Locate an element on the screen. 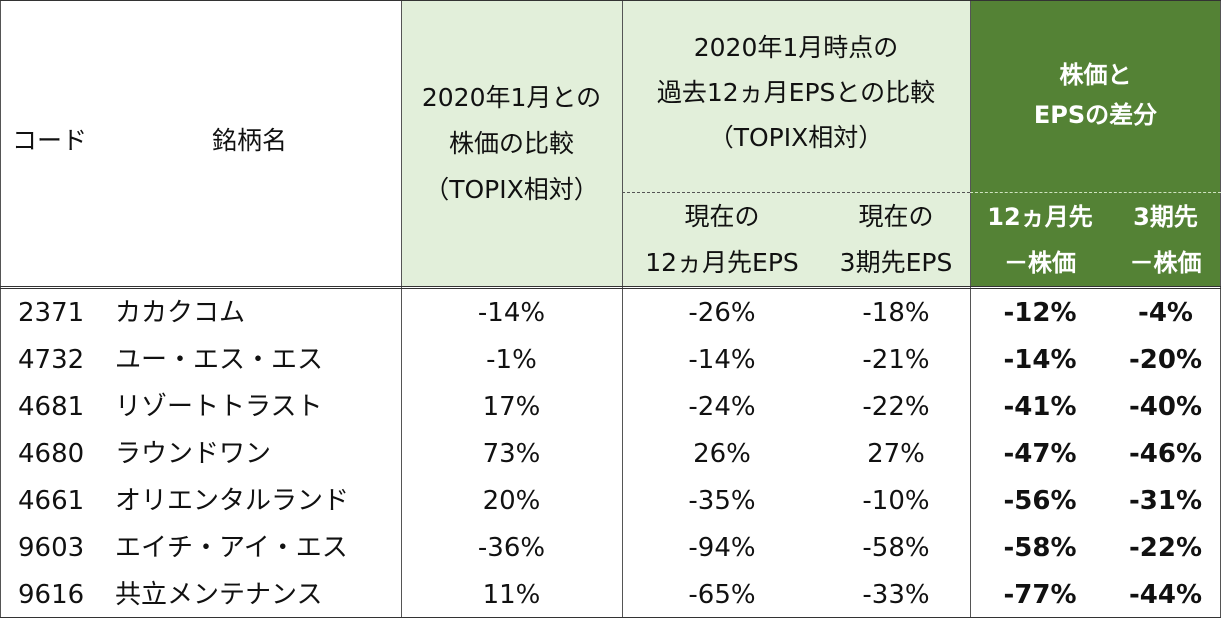  header-diff-12m: 12ヵ月先 －株価 is located at coordinates (1040, 239).